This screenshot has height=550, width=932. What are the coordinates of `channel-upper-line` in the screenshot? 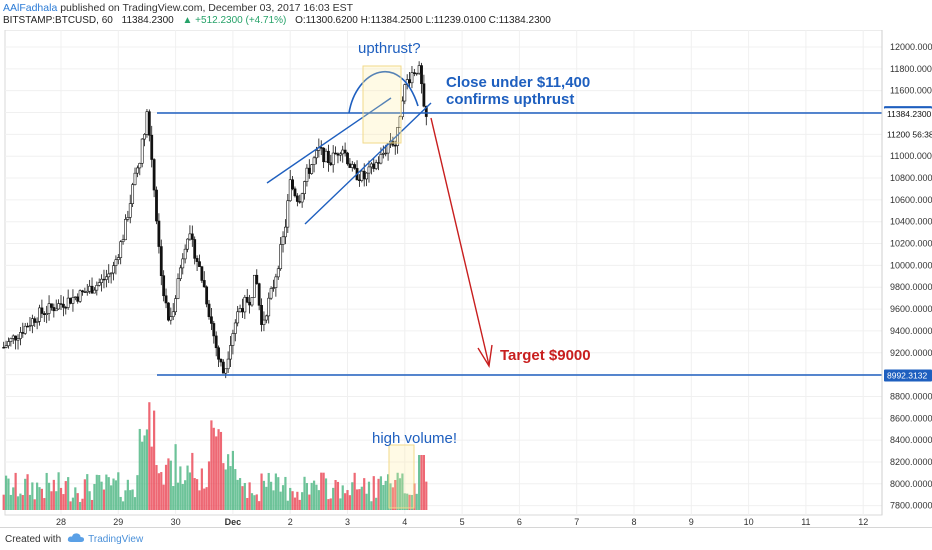 It's located at (329, 140).